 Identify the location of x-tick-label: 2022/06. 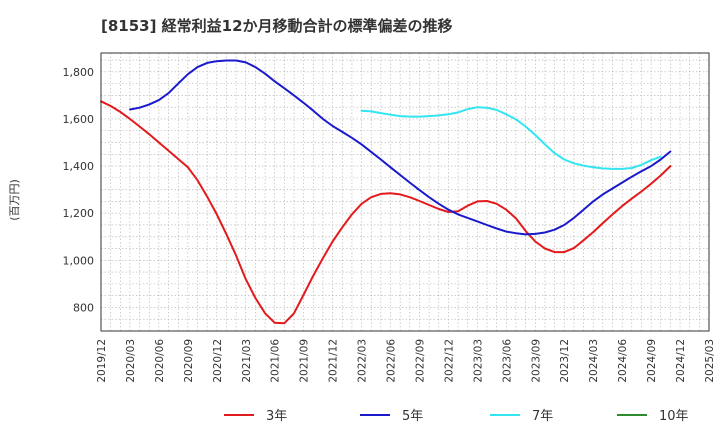
(392, 361).